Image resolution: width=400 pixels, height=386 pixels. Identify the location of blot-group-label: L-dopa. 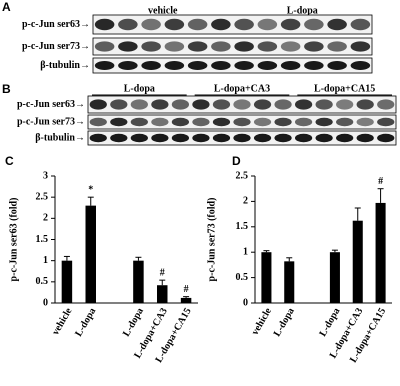
(302, 10).